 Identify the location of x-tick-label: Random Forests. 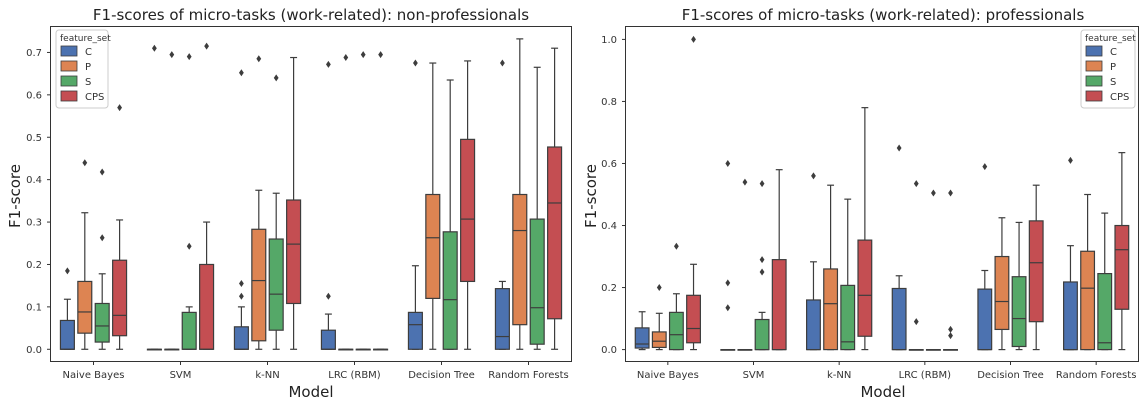
(528, 375).